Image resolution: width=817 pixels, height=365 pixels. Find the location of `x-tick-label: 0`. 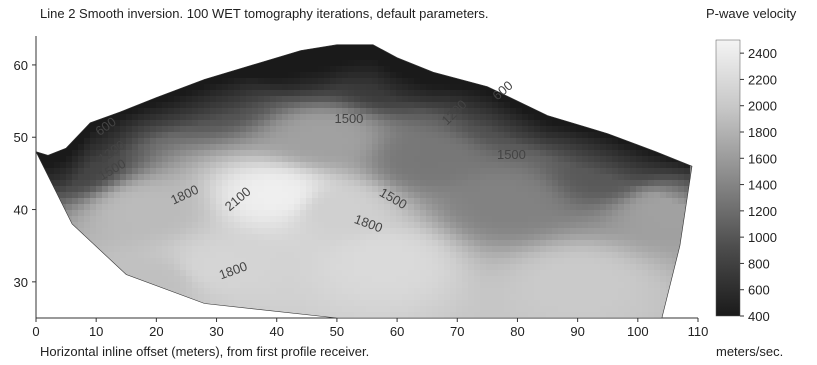

x-tick-label: 0 is located at coordinates (35, 331).